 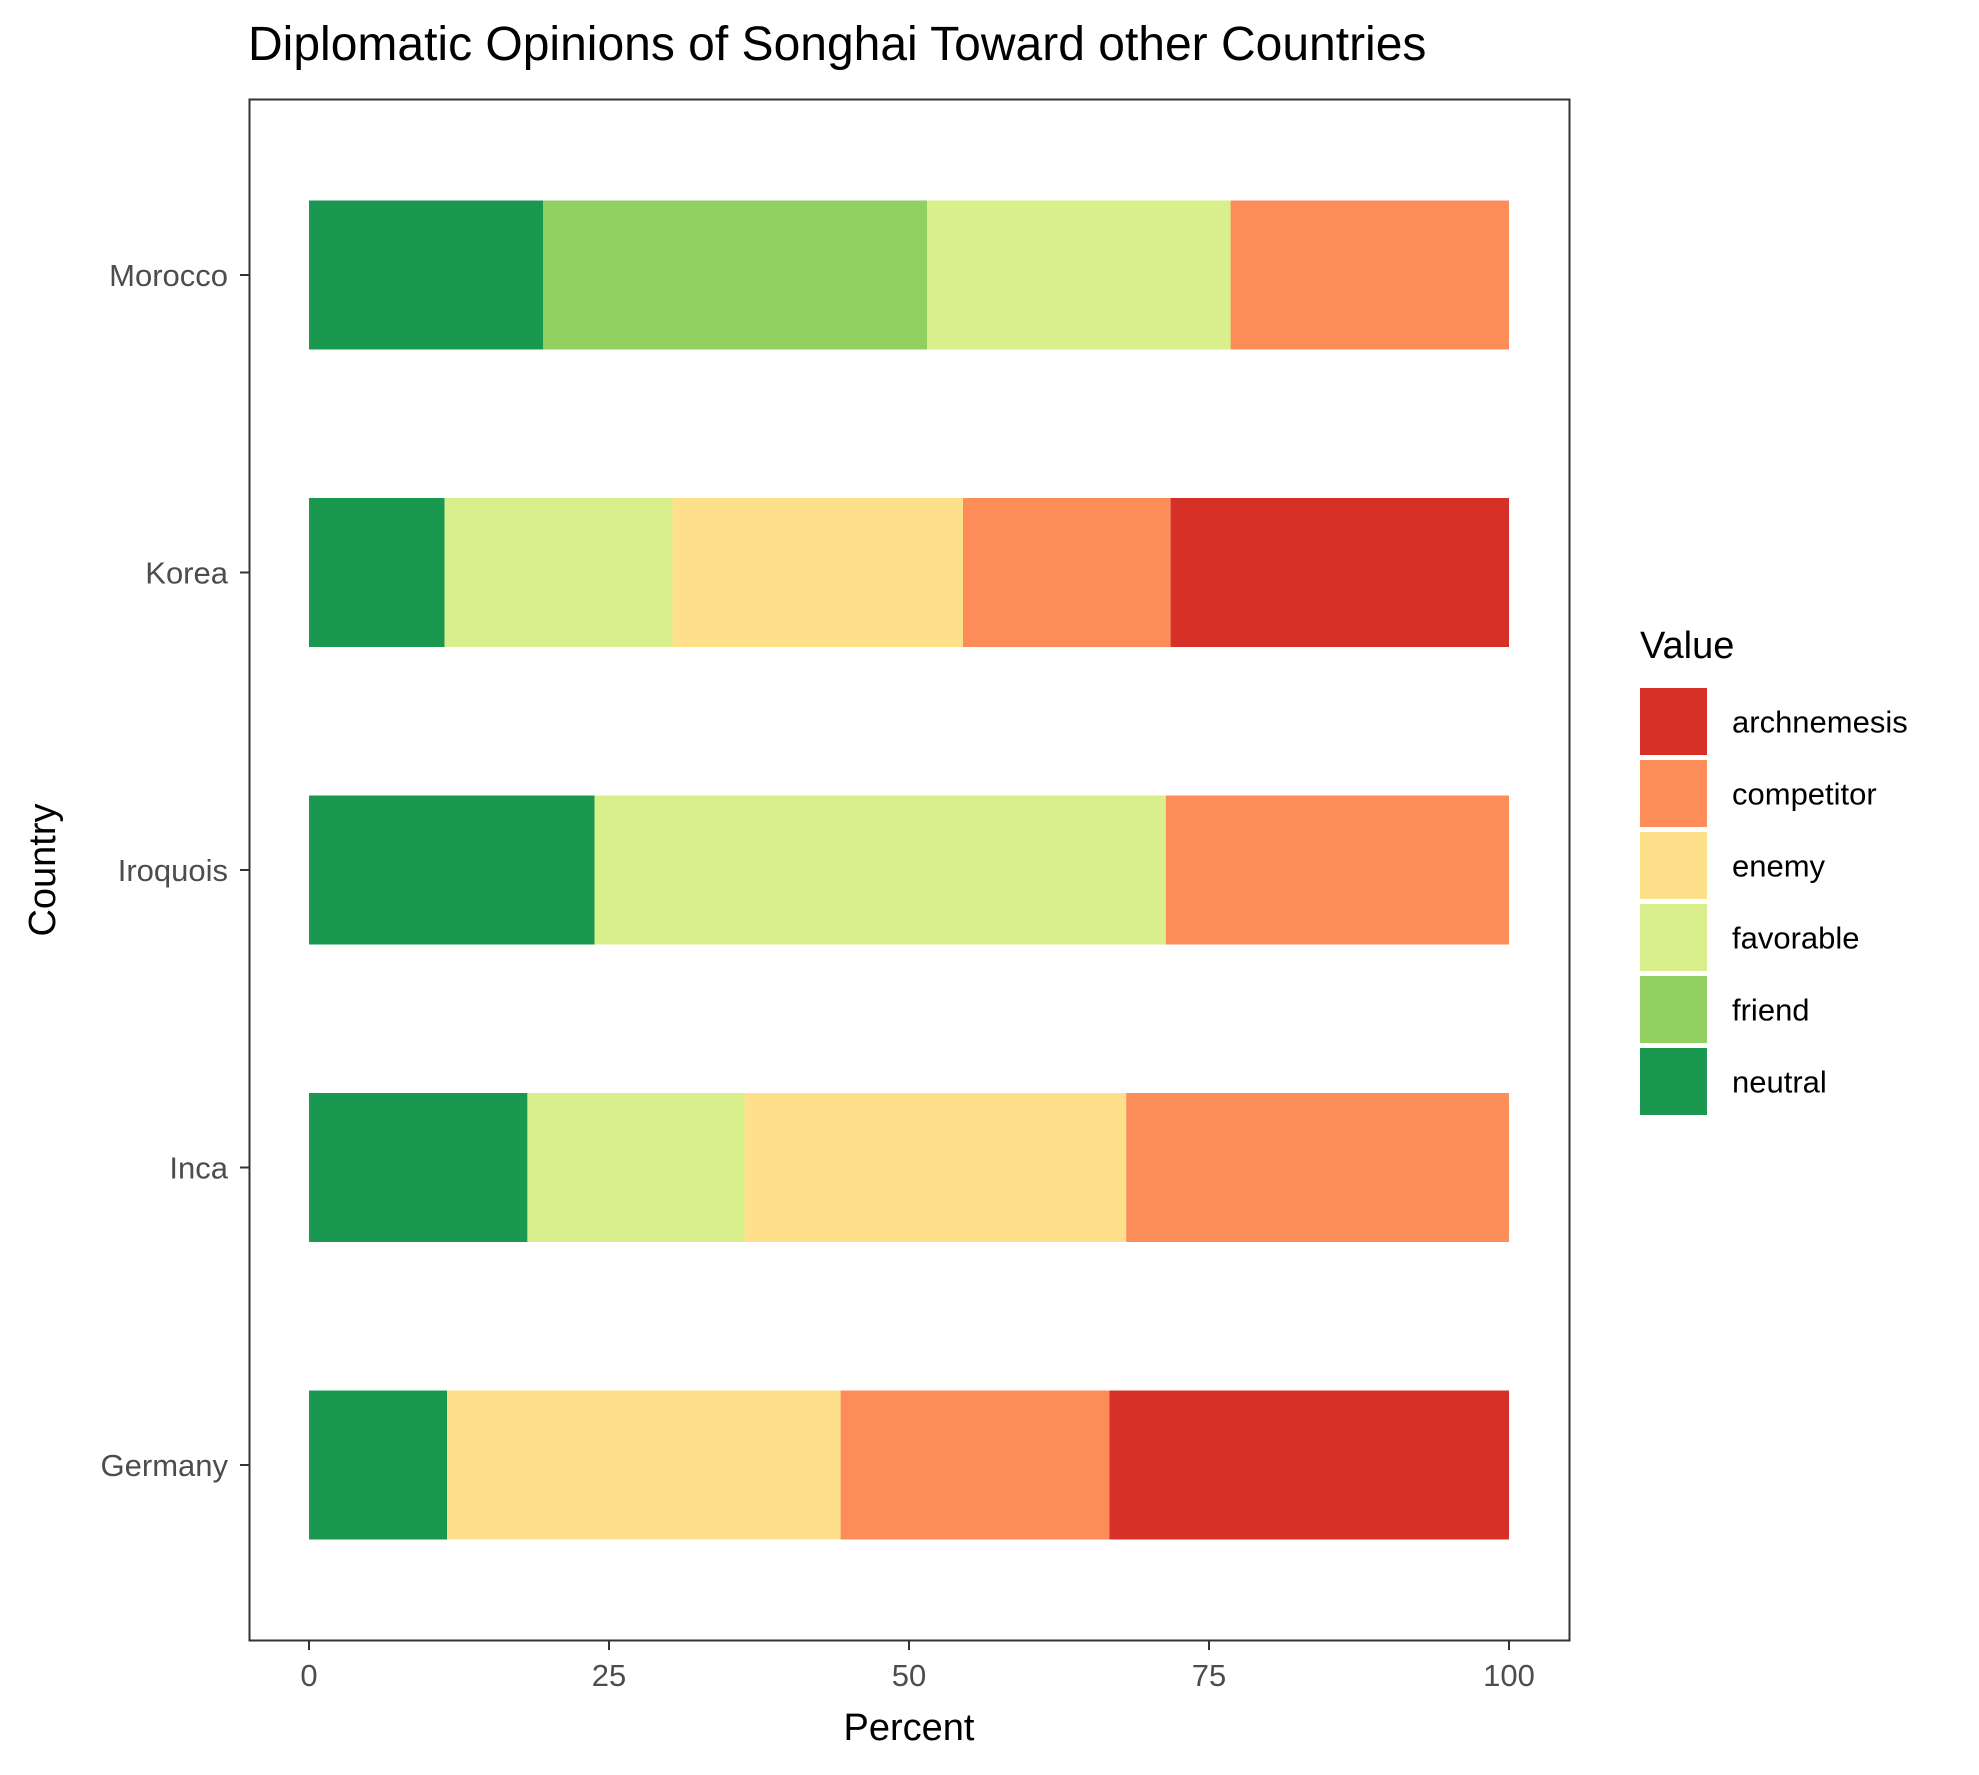 I want to click on x-tick-label: 0, so click(x=308, y=1675).